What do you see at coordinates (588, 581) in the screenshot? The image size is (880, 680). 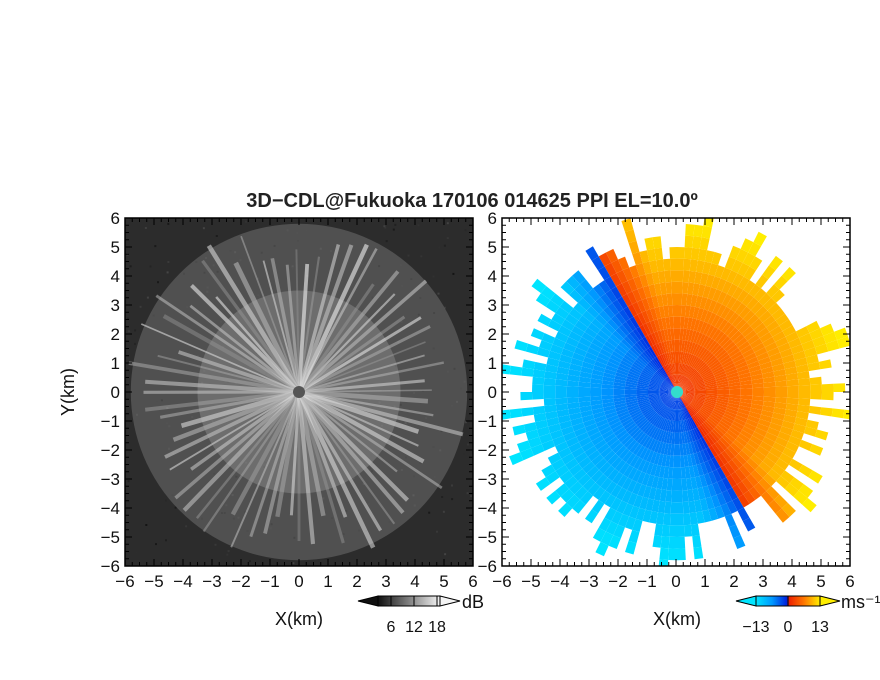 I see `x-tick-label: −3` at bounding box center [588, 581].